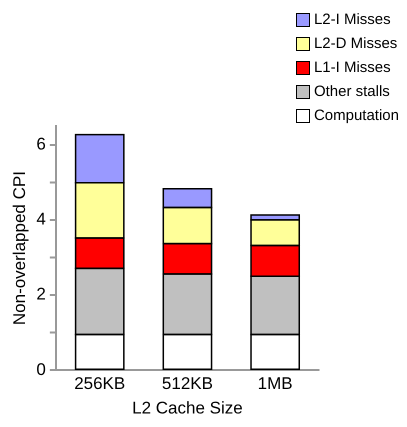  I want to click on text: Computation, so click(356, 116).